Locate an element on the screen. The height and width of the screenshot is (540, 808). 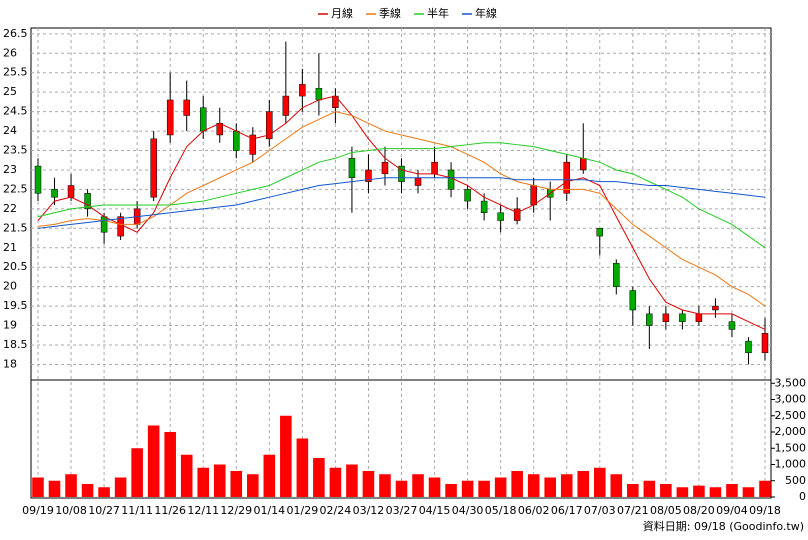
y-tick-label: 21 is located at coordinates (10, 247).